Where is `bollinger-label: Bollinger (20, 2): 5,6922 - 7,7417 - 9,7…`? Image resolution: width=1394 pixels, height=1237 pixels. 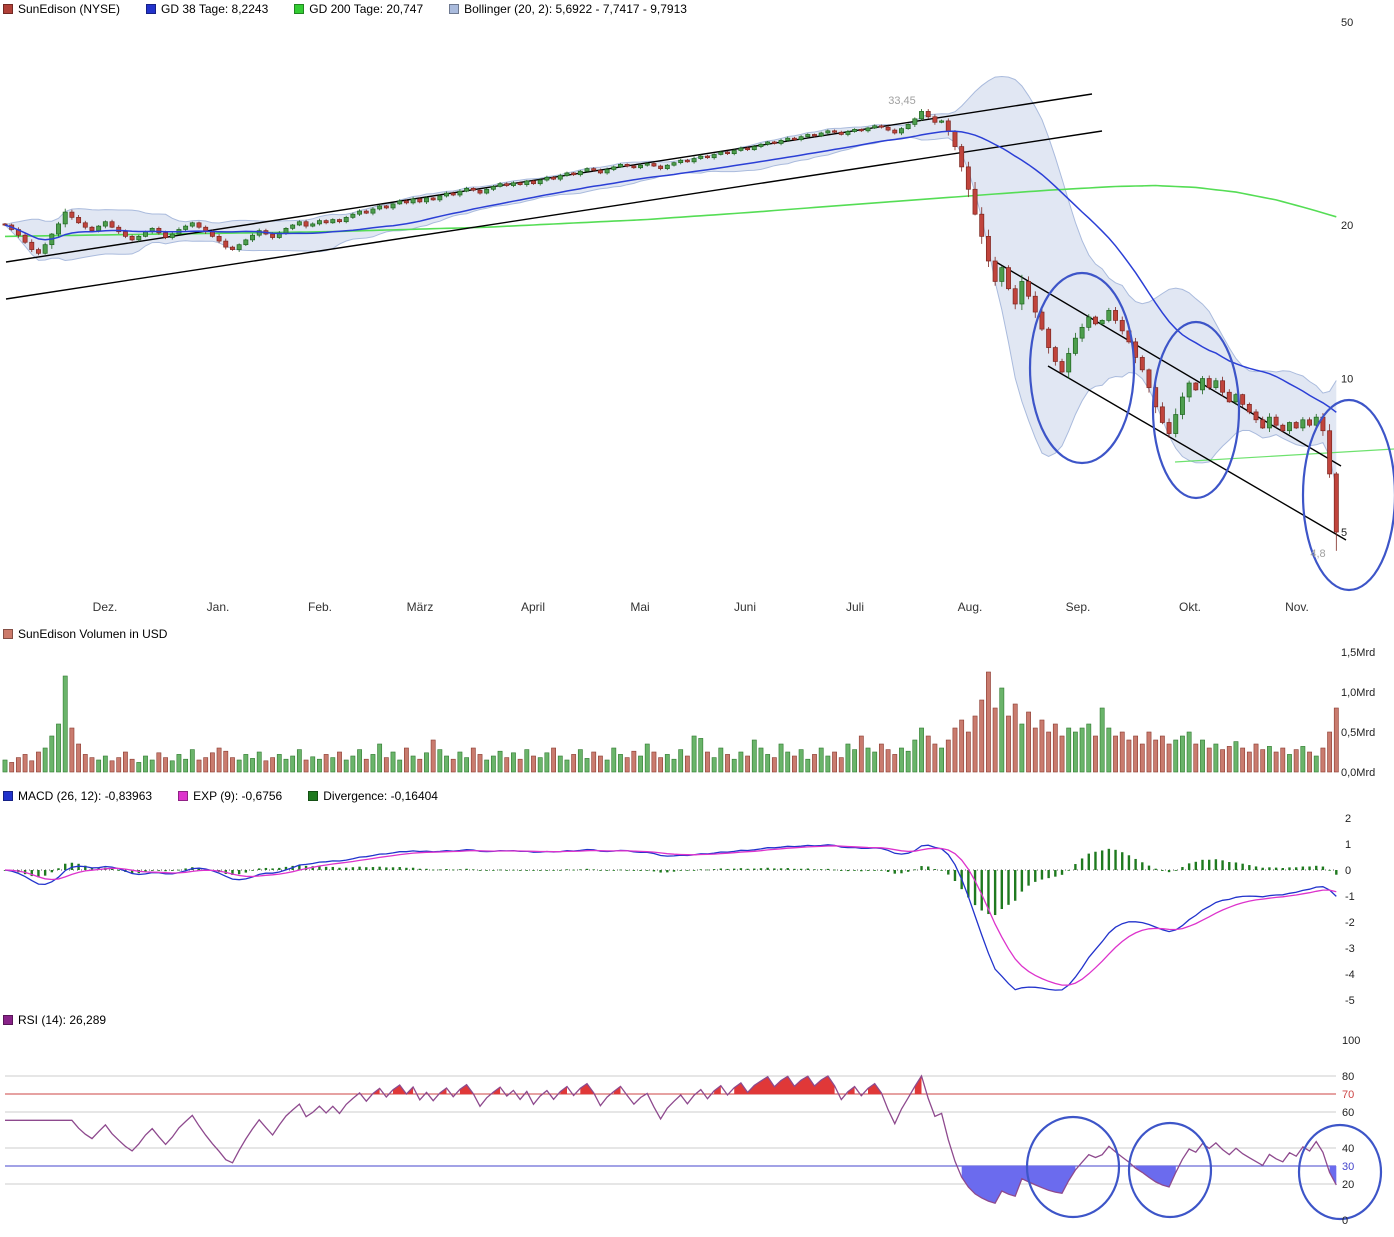 bollinger-label: Bollinger (20, 2): 5,6922 - 7,7417 - 9,7… is located at coordinates (575, 9).